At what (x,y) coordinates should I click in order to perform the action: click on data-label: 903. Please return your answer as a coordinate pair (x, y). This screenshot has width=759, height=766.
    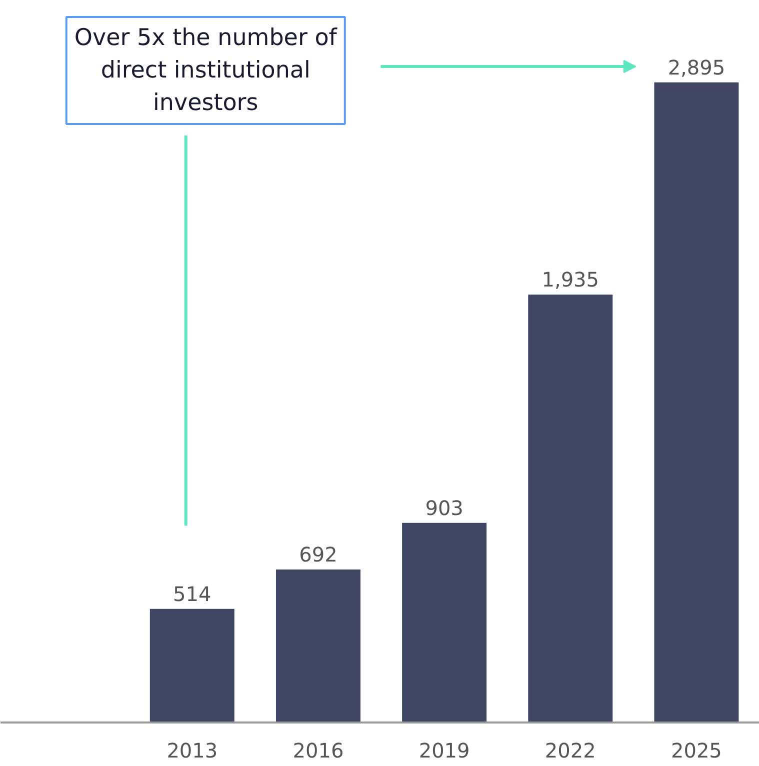
    Looking at the image, I should click on (444, 508).